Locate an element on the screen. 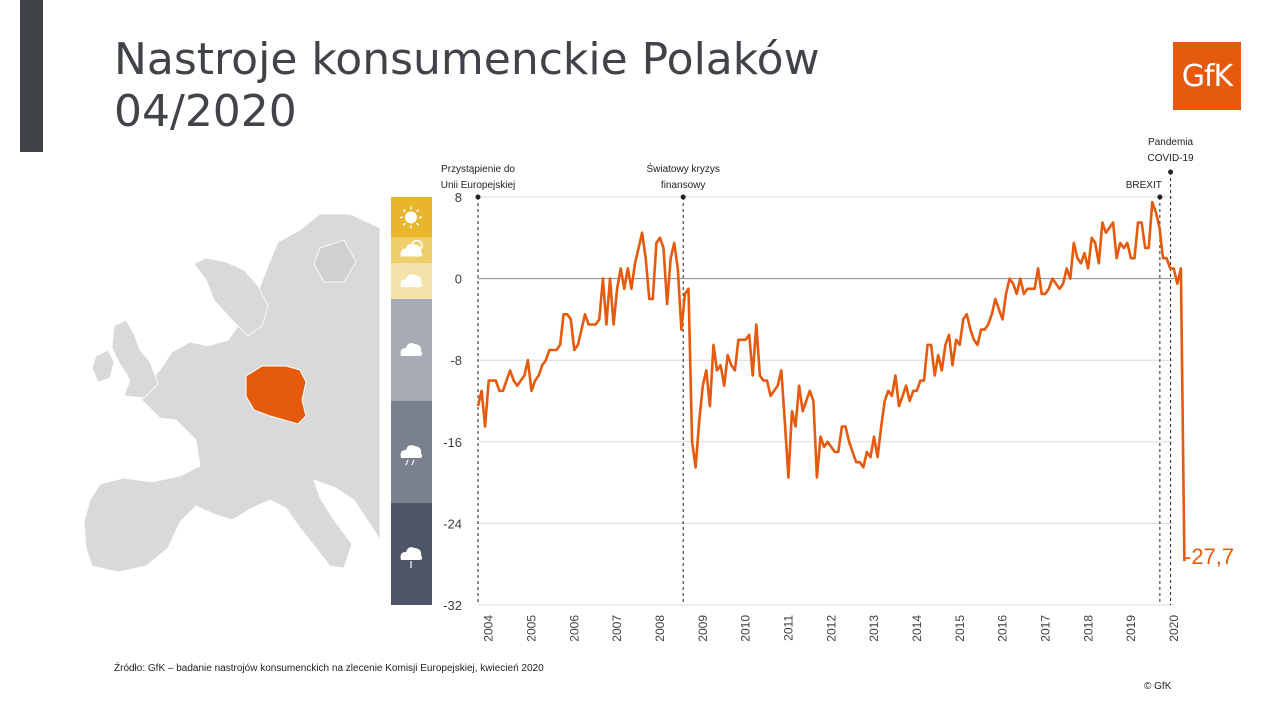  x-tick-label: 2008 is located at coordinates (660, 628).